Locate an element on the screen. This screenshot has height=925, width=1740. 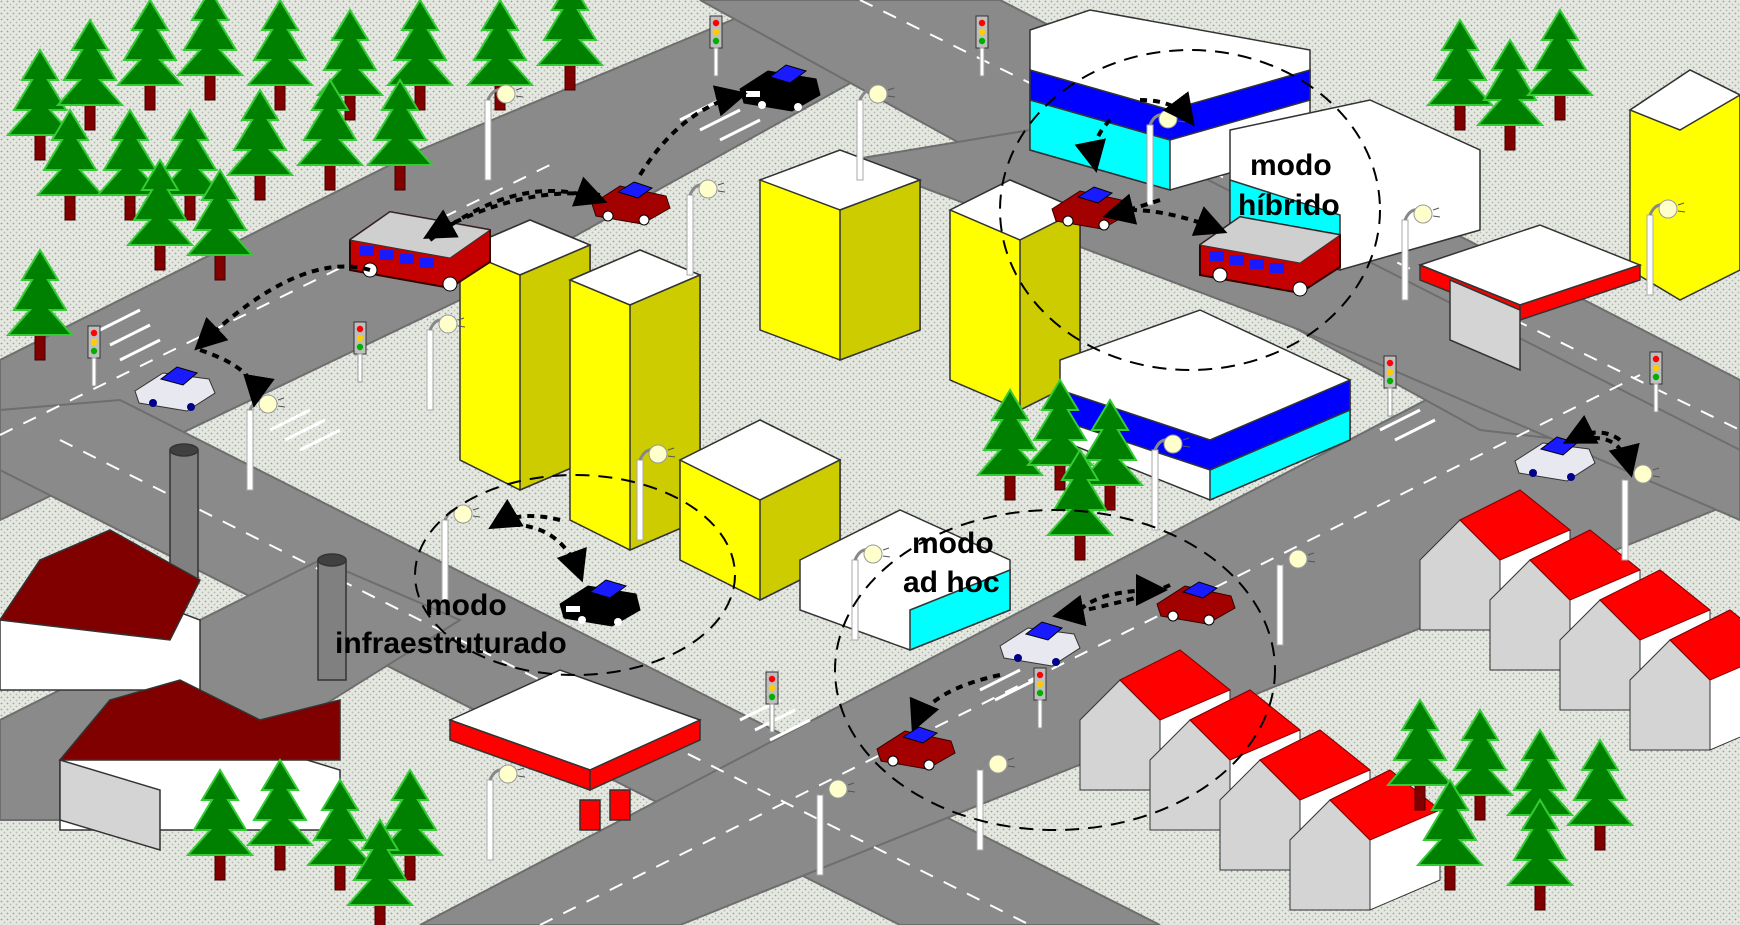
adhoc-label-line2: ad hoc is located at coordinates (951, 582).